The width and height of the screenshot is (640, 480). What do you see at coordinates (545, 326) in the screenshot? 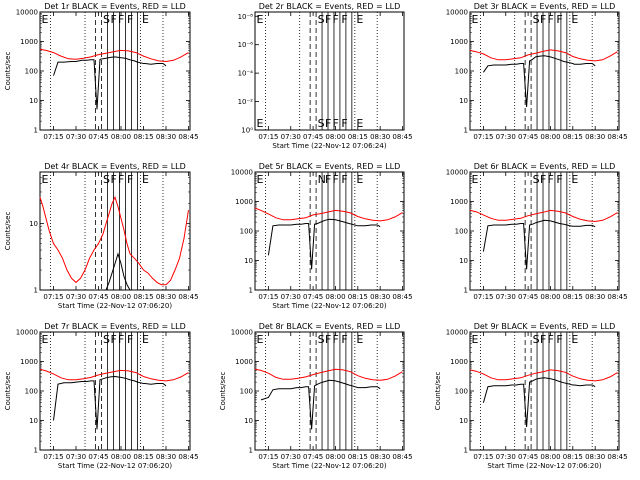
I see `panel-title: Det 9r BLACK = Events, RED = LLD` at bounding box center [545, 326].